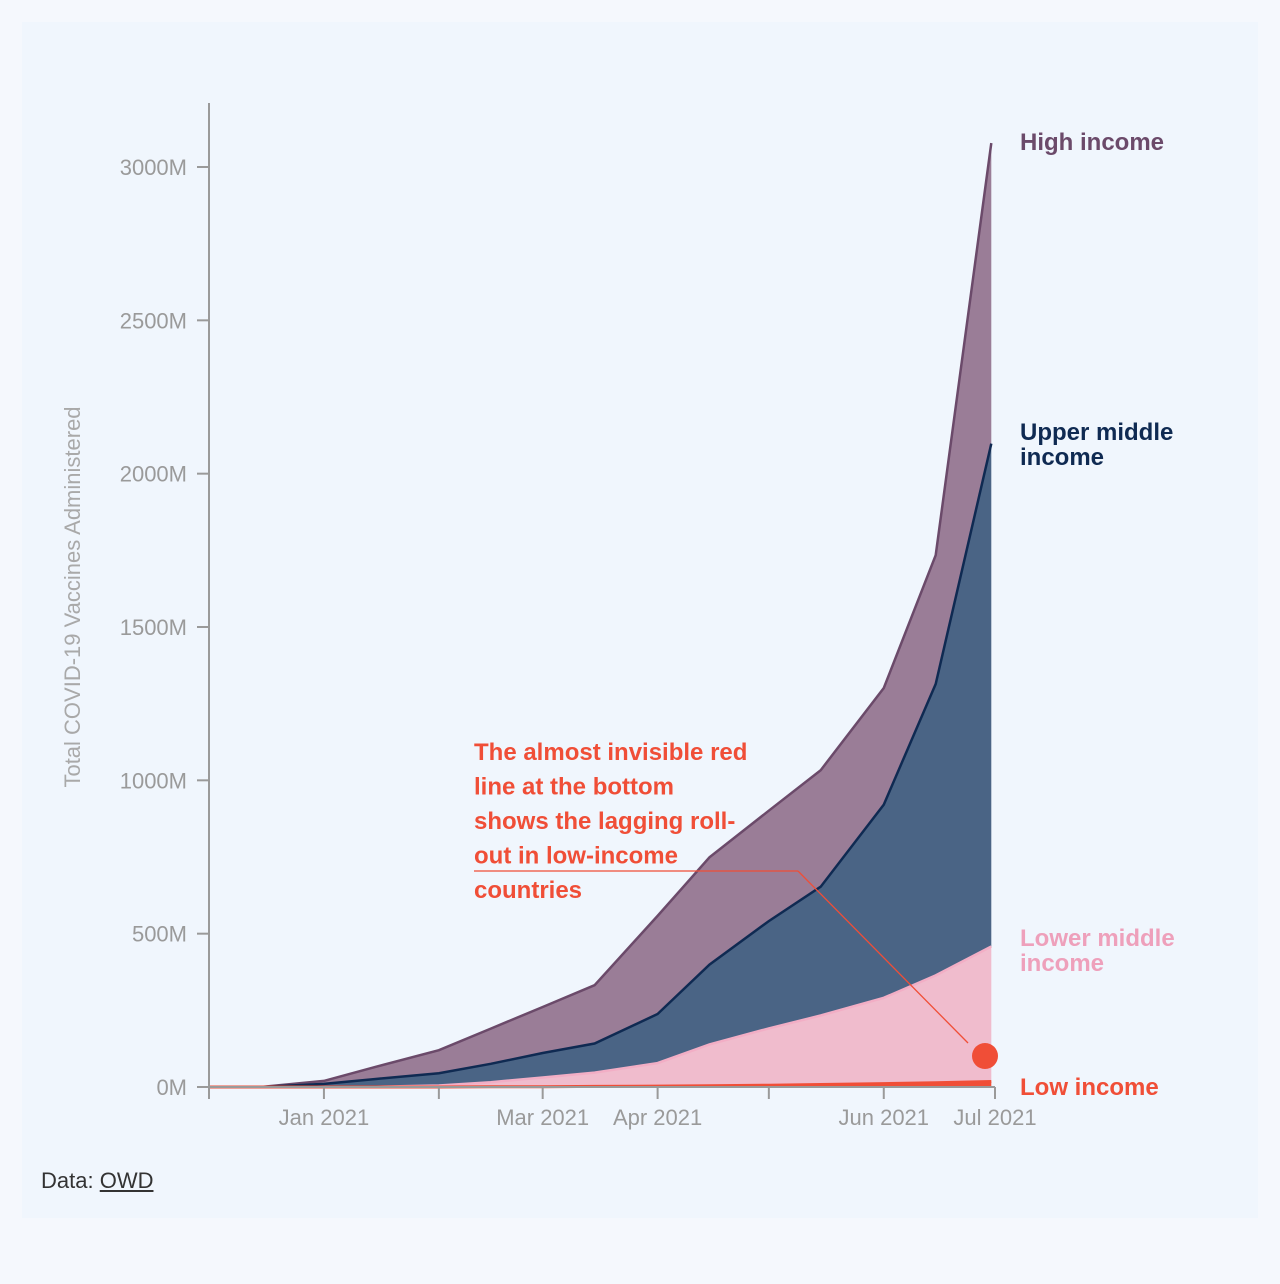  What do you see at coordinates (542, 1117) in the screenshot?
I see `x-tick-label: Mar 2021` at bounding box center [542, 1117].